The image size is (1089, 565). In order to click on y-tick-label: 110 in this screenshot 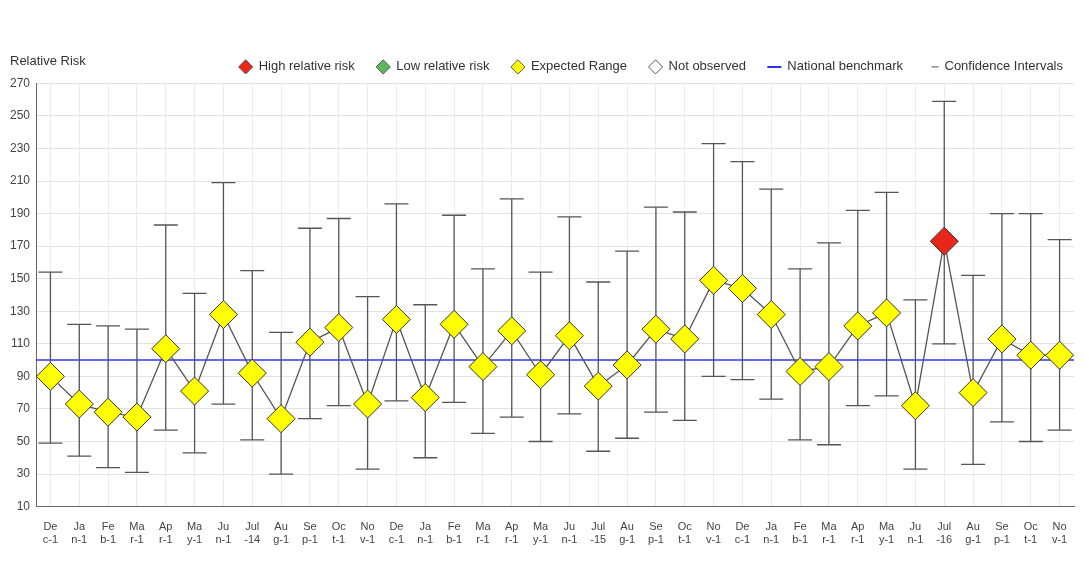, I will do `click(20, 343)`.